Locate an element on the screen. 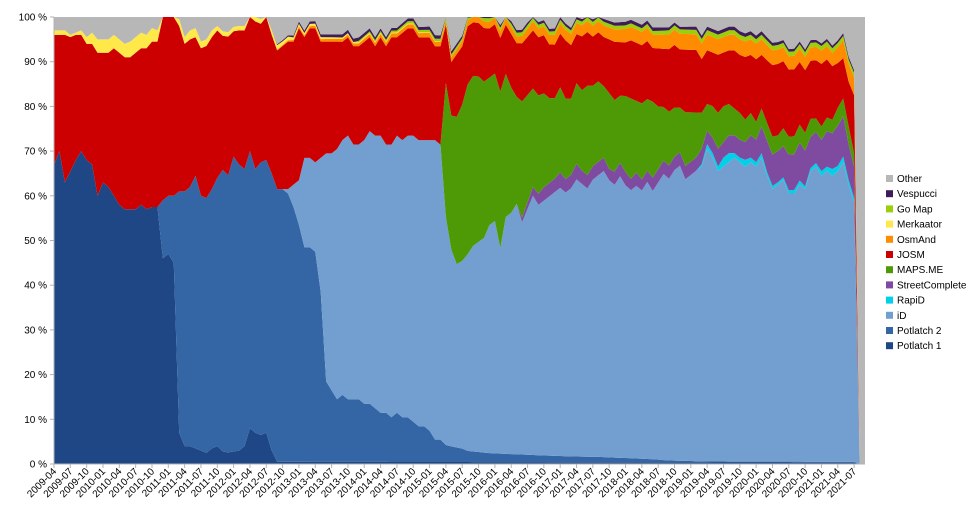  legend-label-potlatch-2: Potlatch 2 is located at coordinates (919, 331).